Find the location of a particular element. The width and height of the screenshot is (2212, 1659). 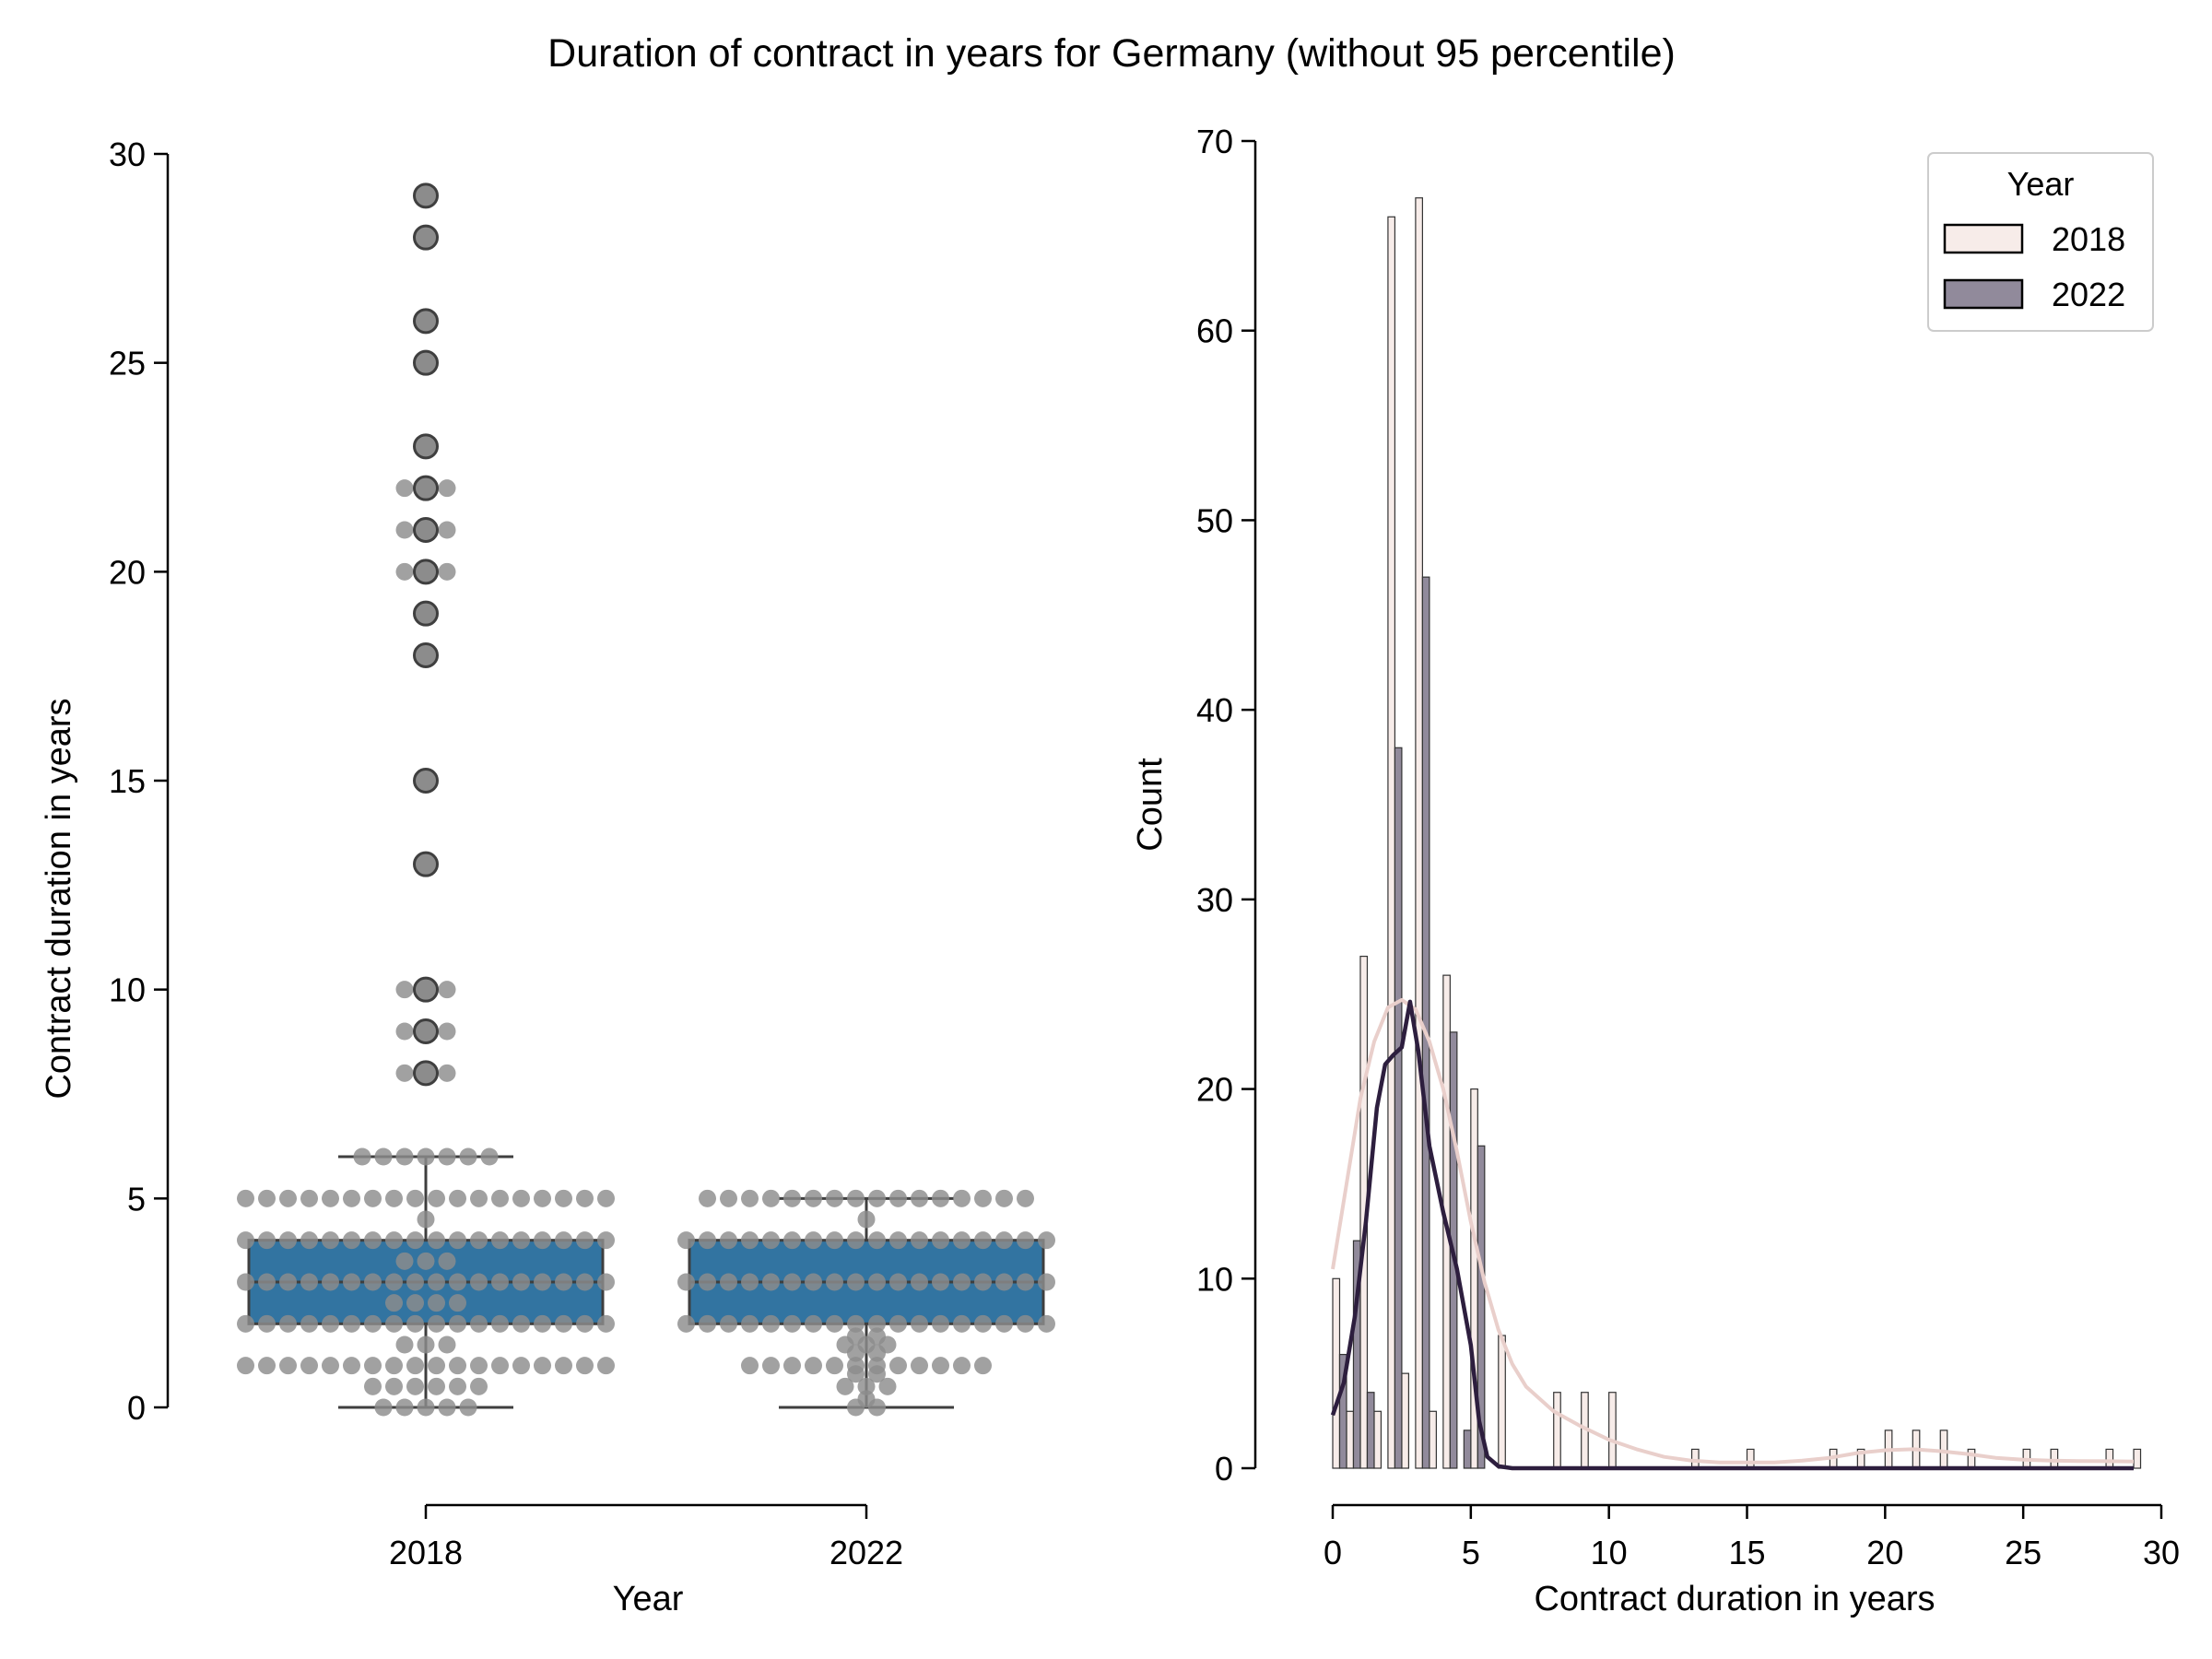

histogram-x-tick-label: 15 is located at coordinates (1746, 1552).